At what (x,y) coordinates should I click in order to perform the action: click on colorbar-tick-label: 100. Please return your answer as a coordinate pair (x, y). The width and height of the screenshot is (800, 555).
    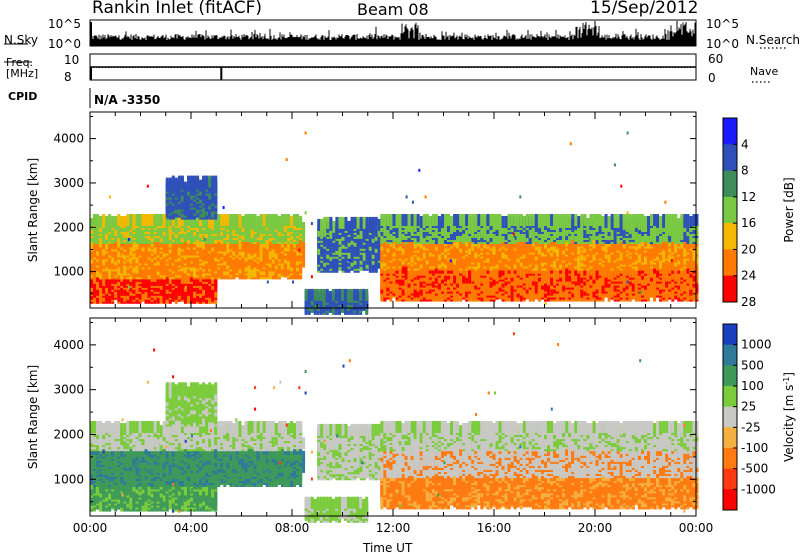
    Looking at the image, I should click on (752, 386).